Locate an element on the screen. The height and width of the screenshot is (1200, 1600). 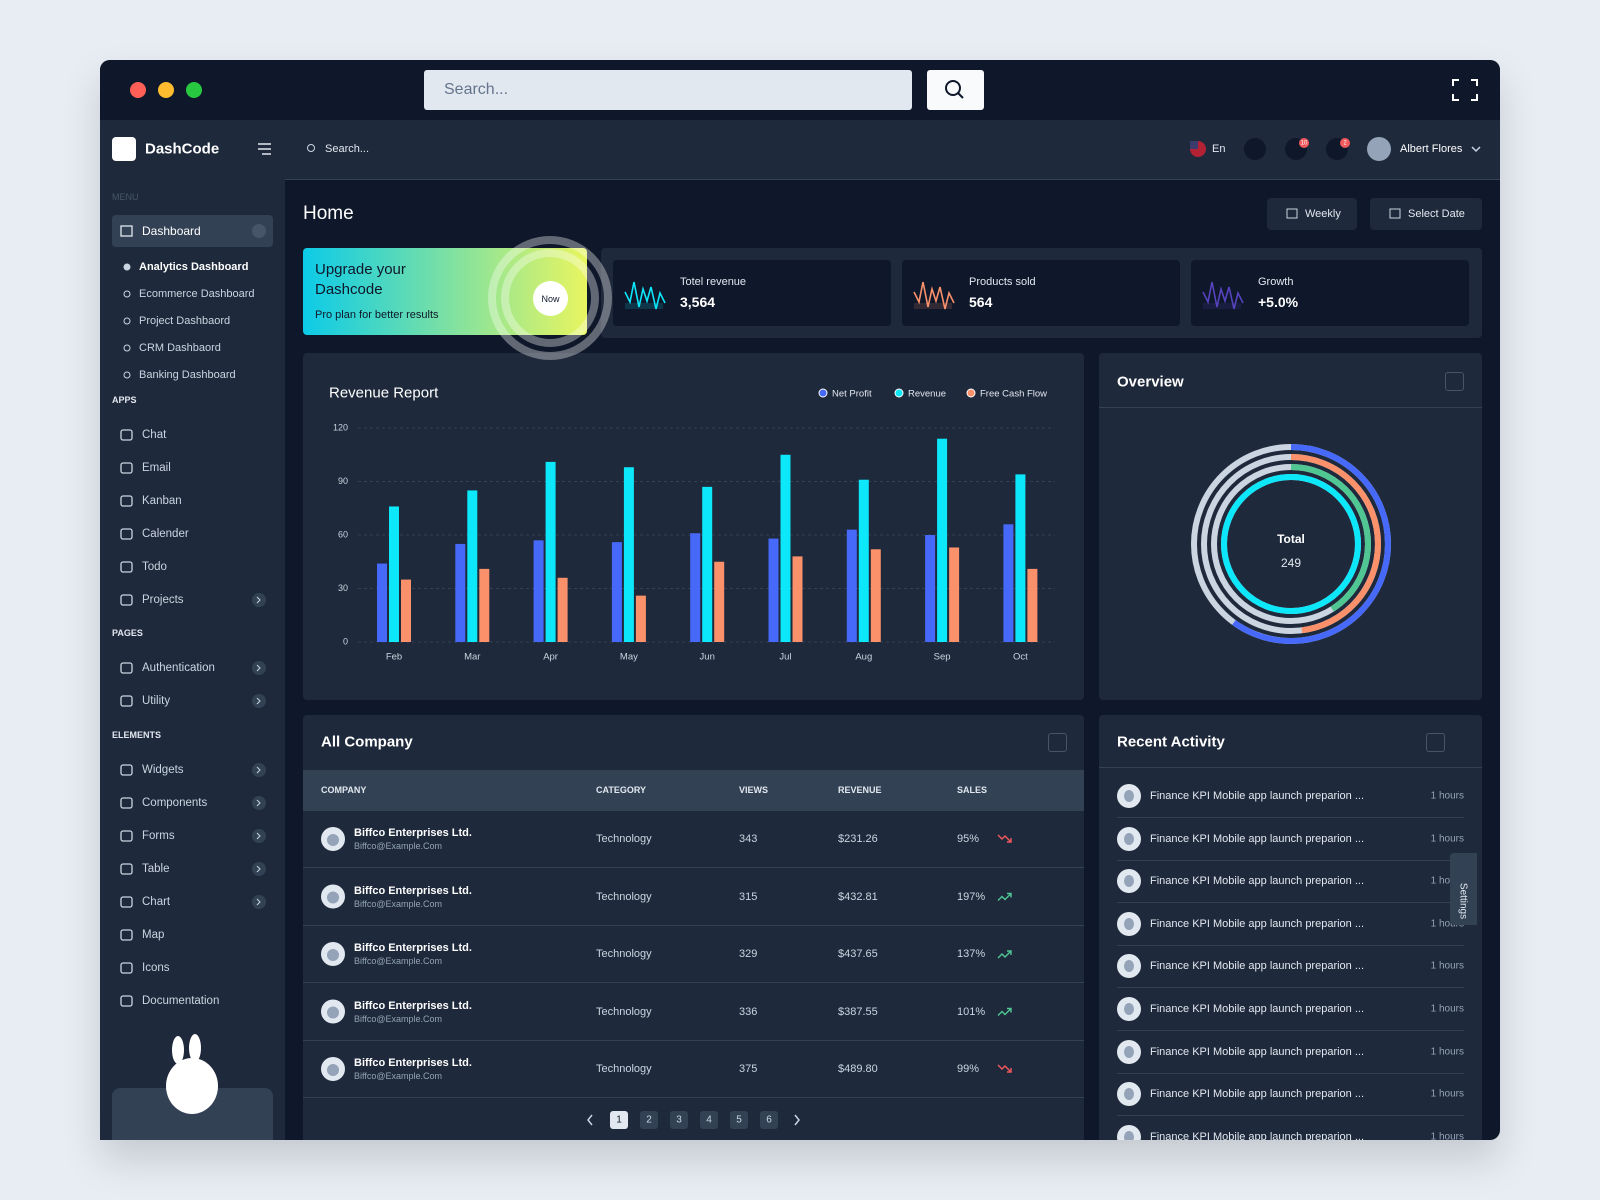
page-button: 3 is located at coordinates (679, 1120).